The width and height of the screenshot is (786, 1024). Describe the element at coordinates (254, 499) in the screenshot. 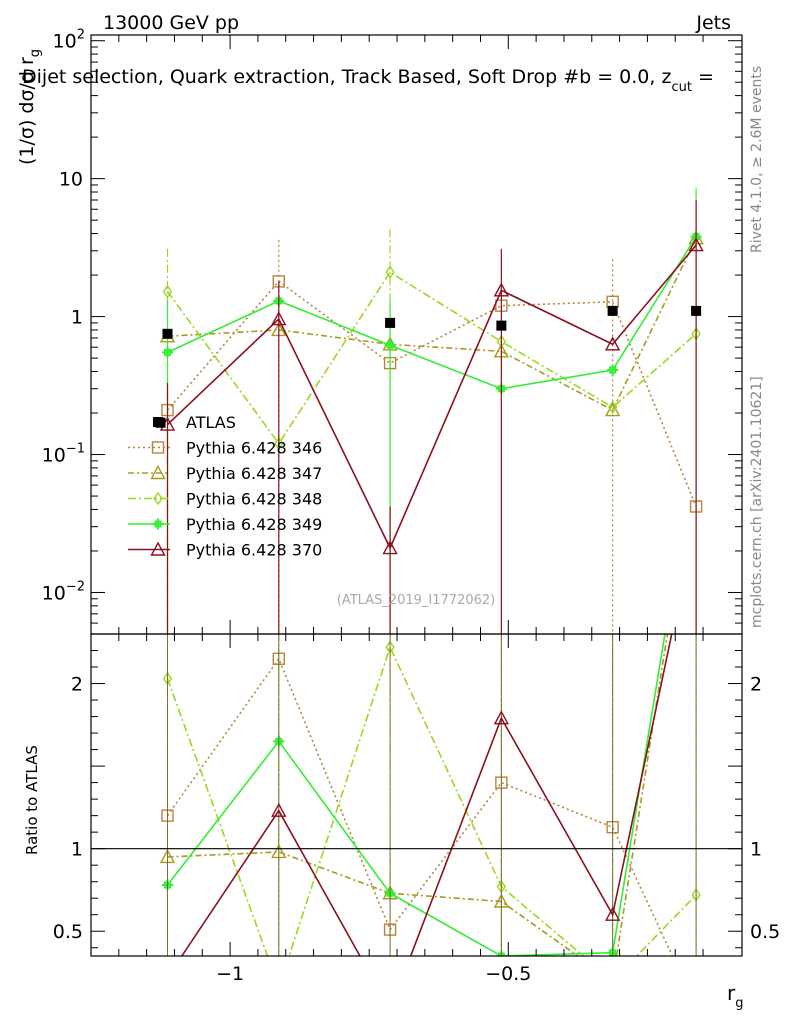

I see `legend-series-label: Pythia 6.428 348` at that location.